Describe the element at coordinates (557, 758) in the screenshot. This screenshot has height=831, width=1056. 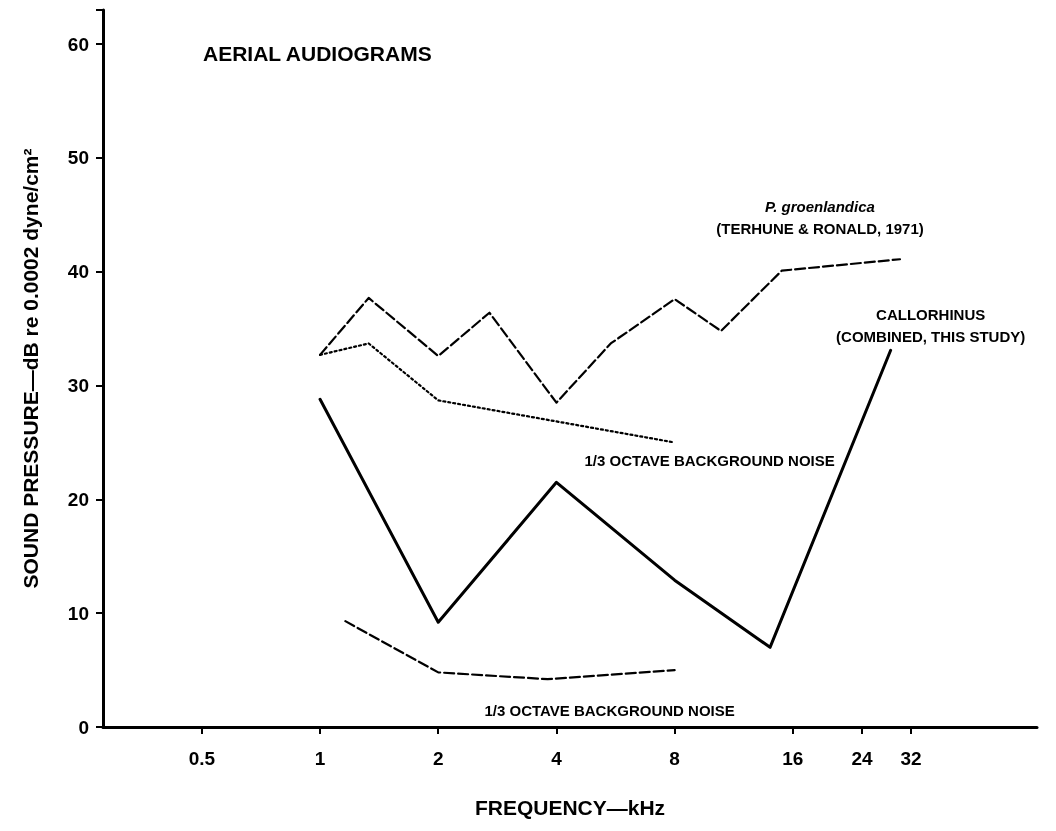
I see `x-tick-label: 4` at that location.